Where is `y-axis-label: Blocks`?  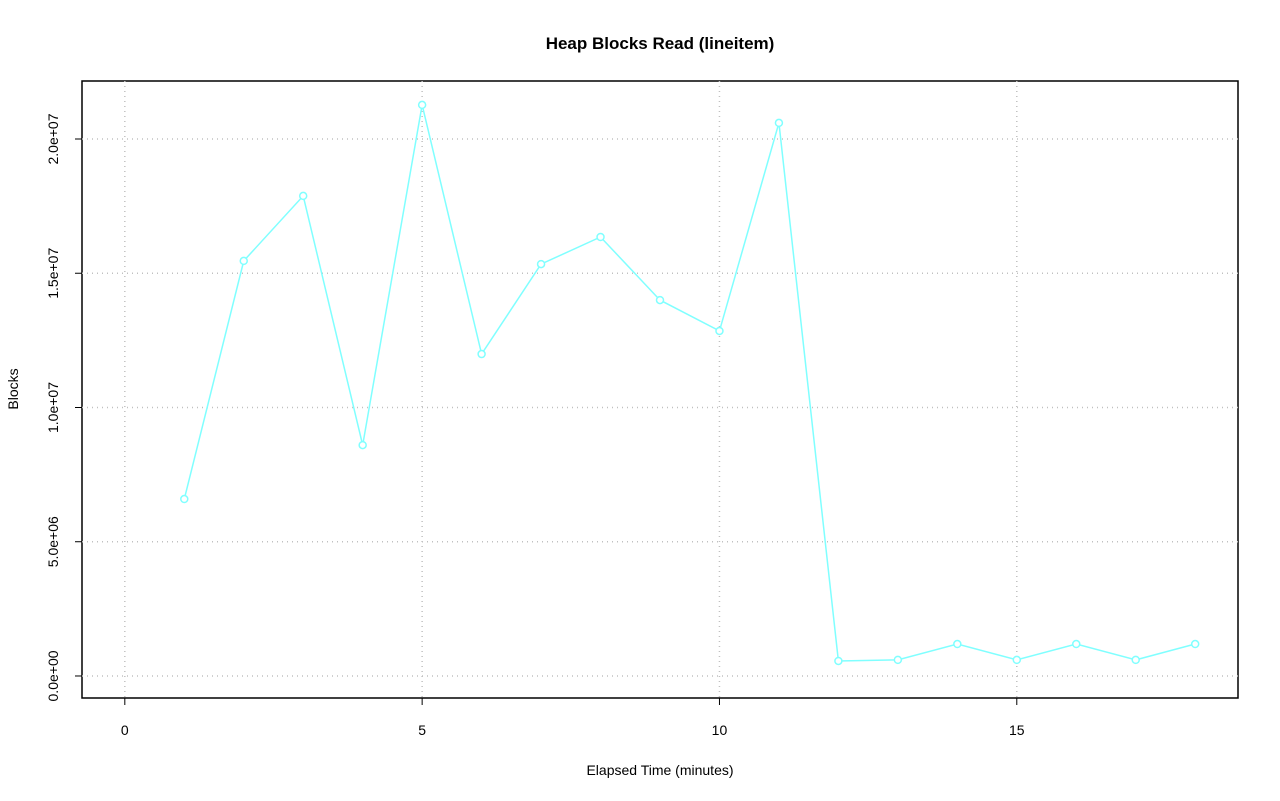
y-axis-label: Blocks is located at coordinates (13, 388).